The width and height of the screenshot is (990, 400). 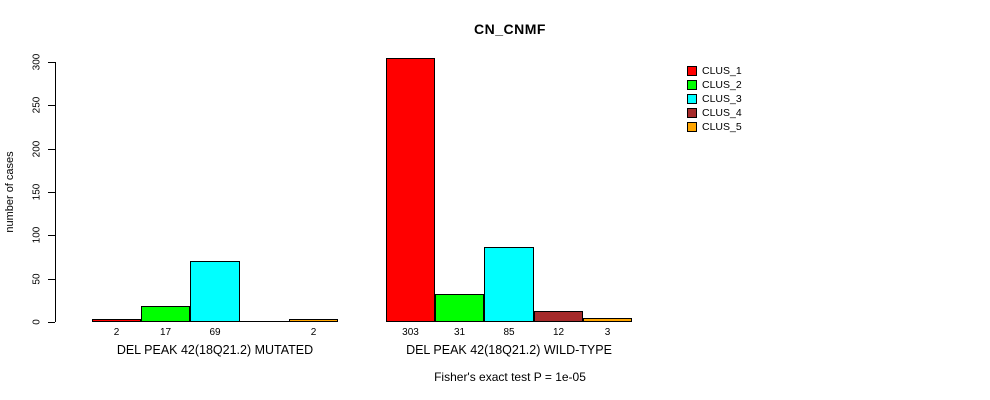 I want to click on fisher-test-annotation: Fisher's exact test P = 1e-05, so click(x=510, y=377).